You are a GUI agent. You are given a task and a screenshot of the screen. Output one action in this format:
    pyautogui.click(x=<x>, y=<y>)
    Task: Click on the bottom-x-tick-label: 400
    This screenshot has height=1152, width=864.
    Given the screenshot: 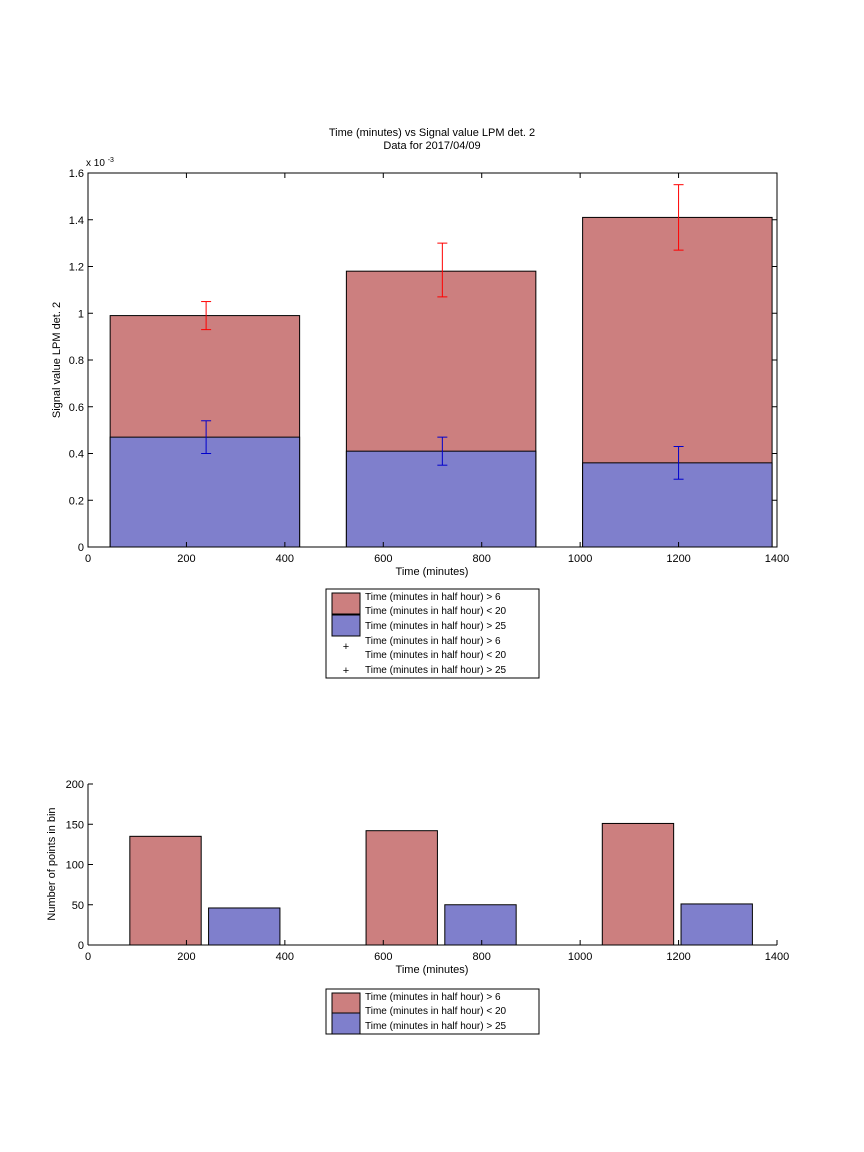 What is the action you would take?
    pyautogui.click(x=285, y=957)
    